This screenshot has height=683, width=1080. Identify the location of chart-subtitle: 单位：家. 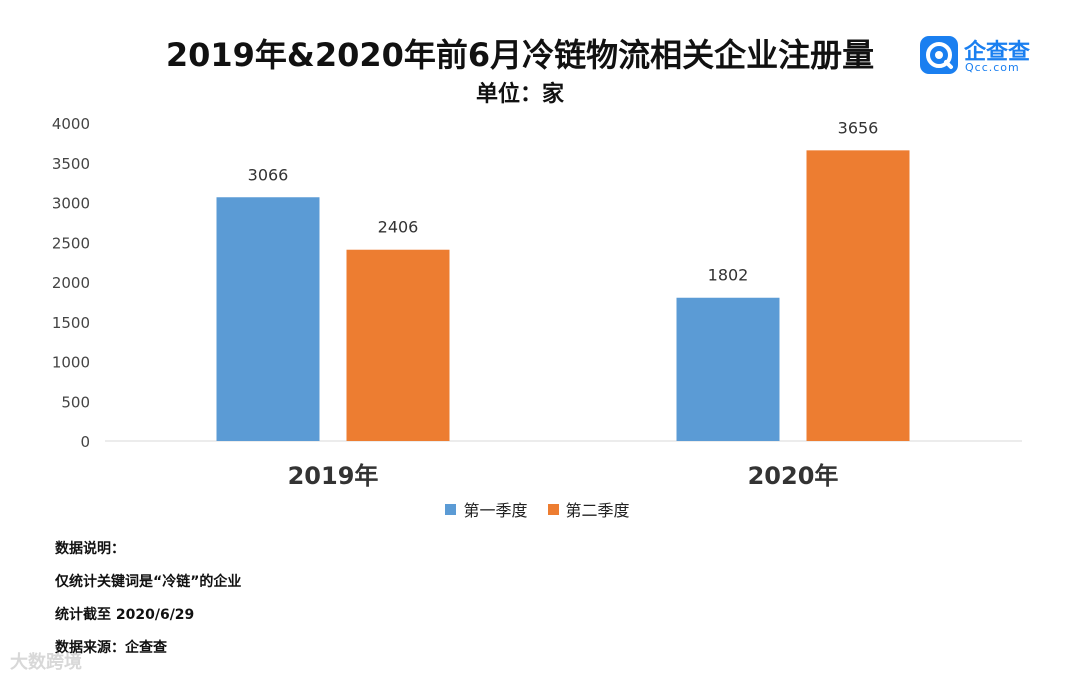
(519, 94).